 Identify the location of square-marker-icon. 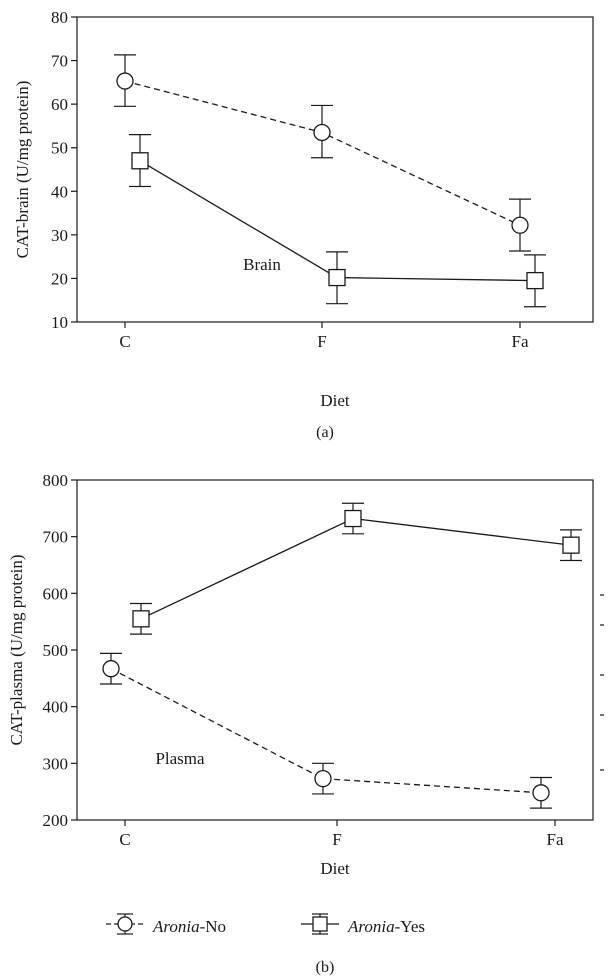
(320, 924).